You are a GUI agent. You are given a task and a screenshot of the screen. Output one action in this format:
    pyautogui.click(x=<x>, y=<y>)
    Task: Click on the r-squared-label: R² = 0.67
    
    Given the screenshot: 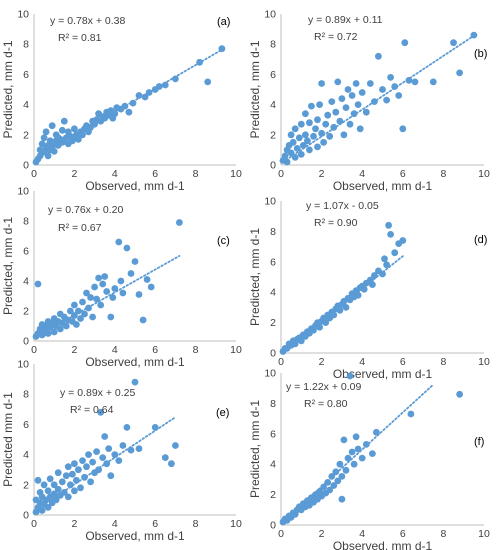 What is the action you would take?
    pyautogui.click(x=80, y=228)
    